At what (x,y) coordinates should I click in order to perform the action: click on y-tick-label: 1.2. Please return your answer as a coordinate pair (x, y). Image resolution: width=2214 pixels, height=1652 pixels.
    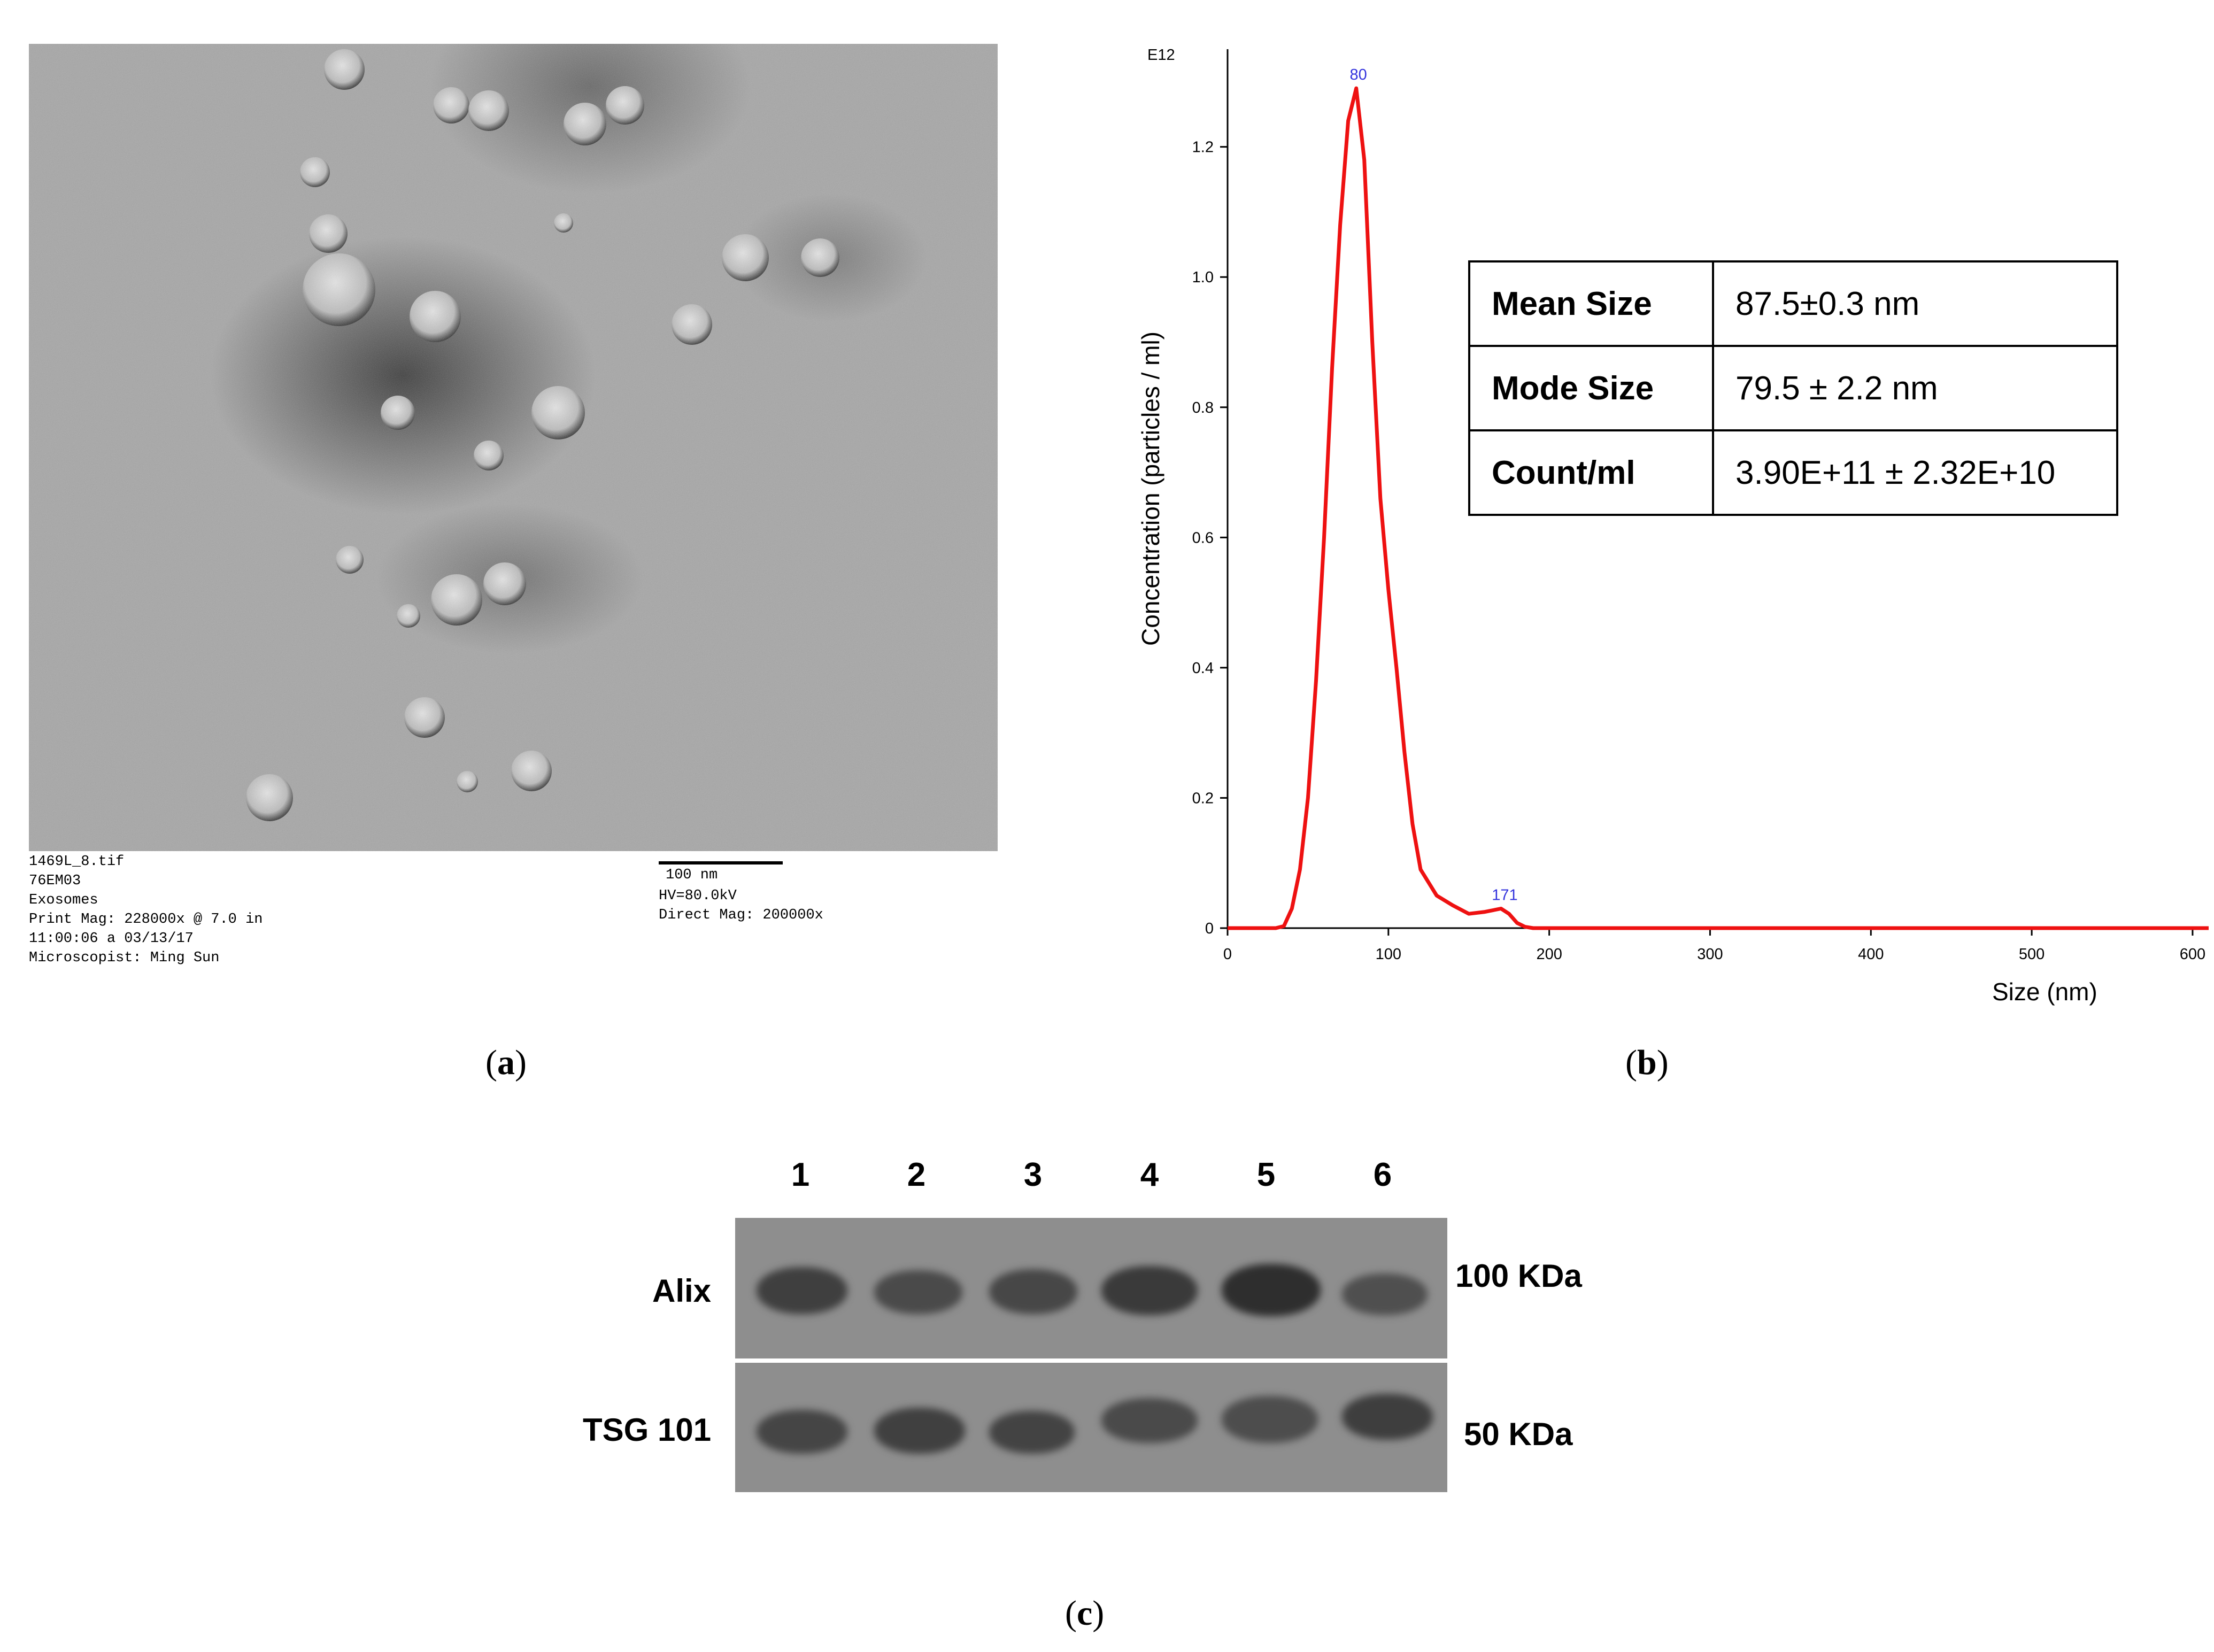
    Looking at the image, I should click on (1203, 147).